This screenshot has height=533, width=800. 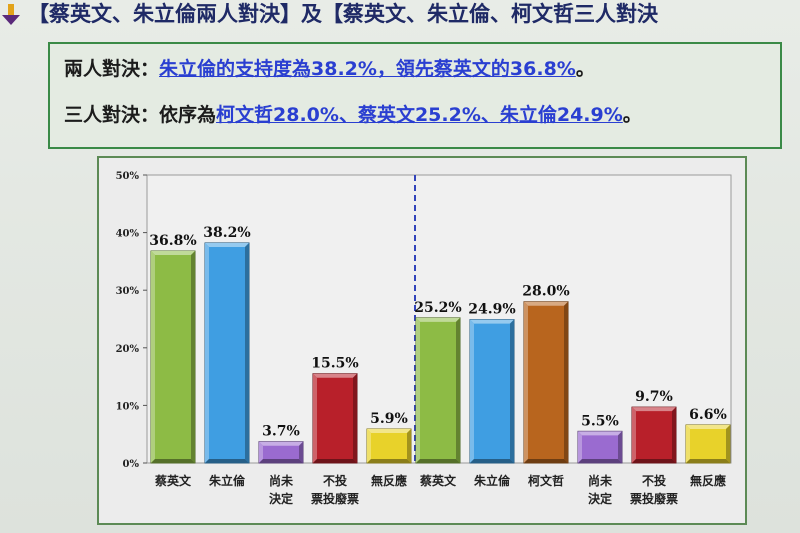 I want to click on category-label: 柯文哲, so click(x=546, y=480).